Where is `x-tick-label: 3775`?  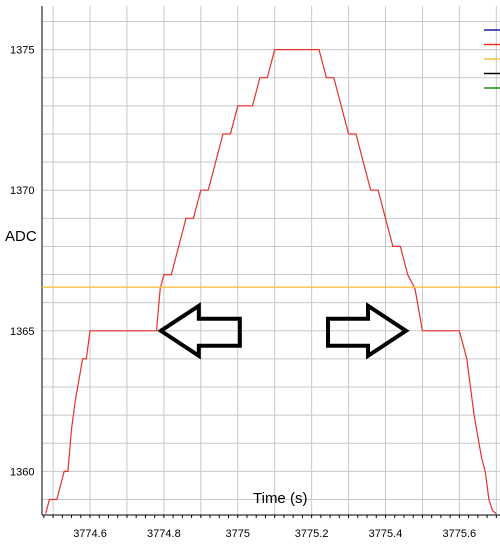
x-tick-label: 3775 is located at coordinates (238, 534).